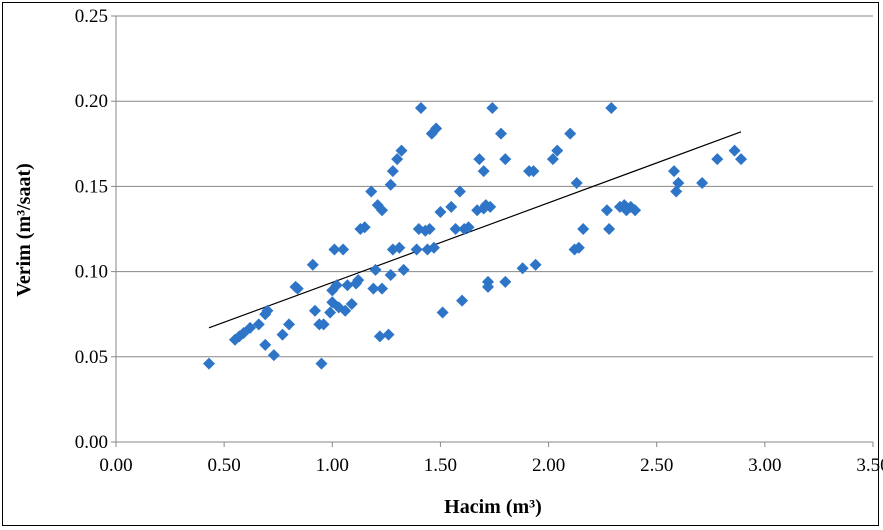 This screenshot has height=530, width=883. What do you see at coordinates (440, 465) in the screenshot?
I see `x-tick-label: 1.50` at bounding box center [440, 465].